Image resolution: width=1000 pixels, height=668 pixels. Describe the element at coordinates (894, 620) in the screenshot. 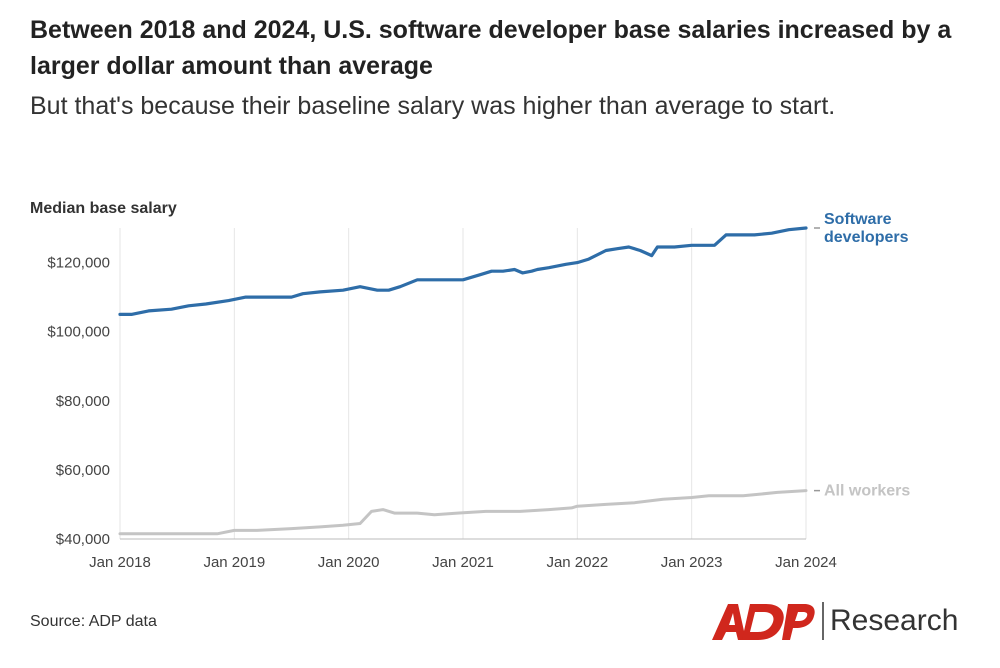

I see `logo-wordmark: Research` at that location.